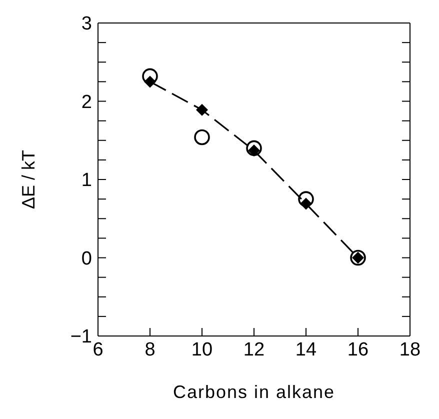 This screenshot has width=439, height=419. Describe the element at coordinates (306, 349) in the screenshot. I see `x-tick-label: 14` at that location.